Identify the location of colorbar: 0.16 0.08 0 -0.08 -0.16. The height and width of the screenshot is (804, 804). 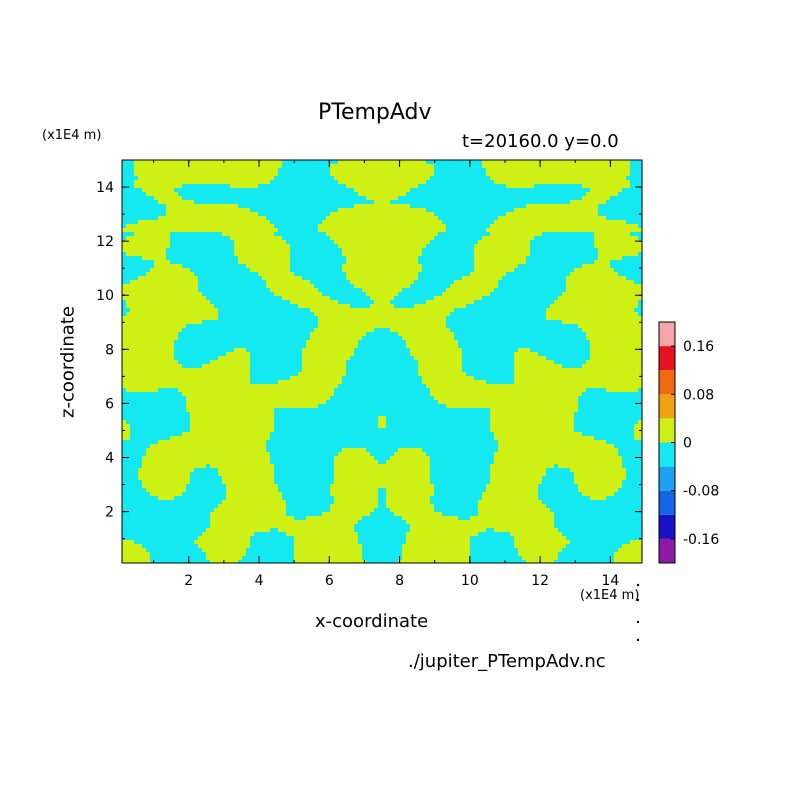
(688, 442).